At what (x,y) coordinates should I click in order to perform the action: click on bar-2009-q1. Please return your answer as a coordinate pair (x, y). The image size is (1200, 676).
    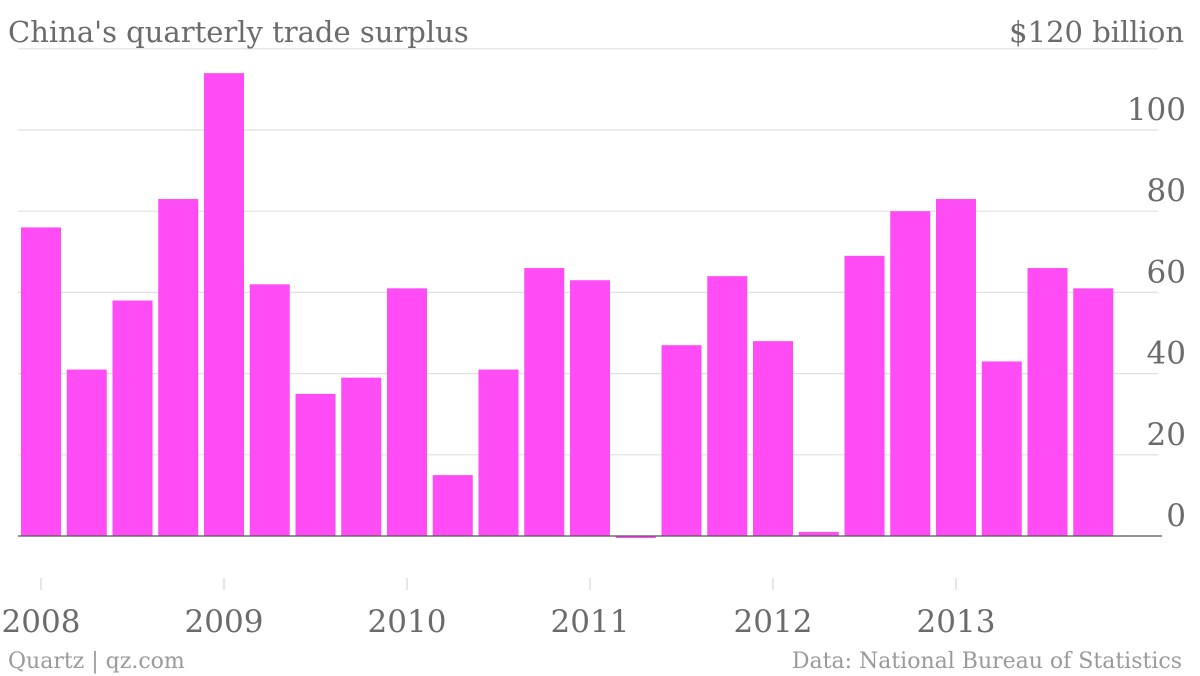
    Looking at the image, I should click on (224, 304).